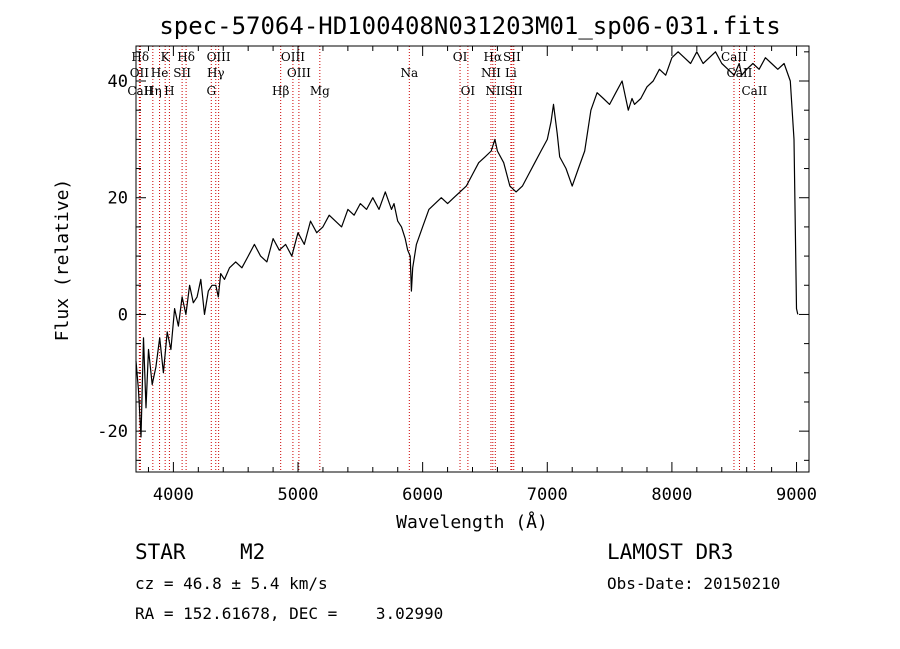 This screenshot has width=900, height=649. Describe the element at coordinates (320, 91) in the screenshot. I see `line-marker-label: Mg` at that location.